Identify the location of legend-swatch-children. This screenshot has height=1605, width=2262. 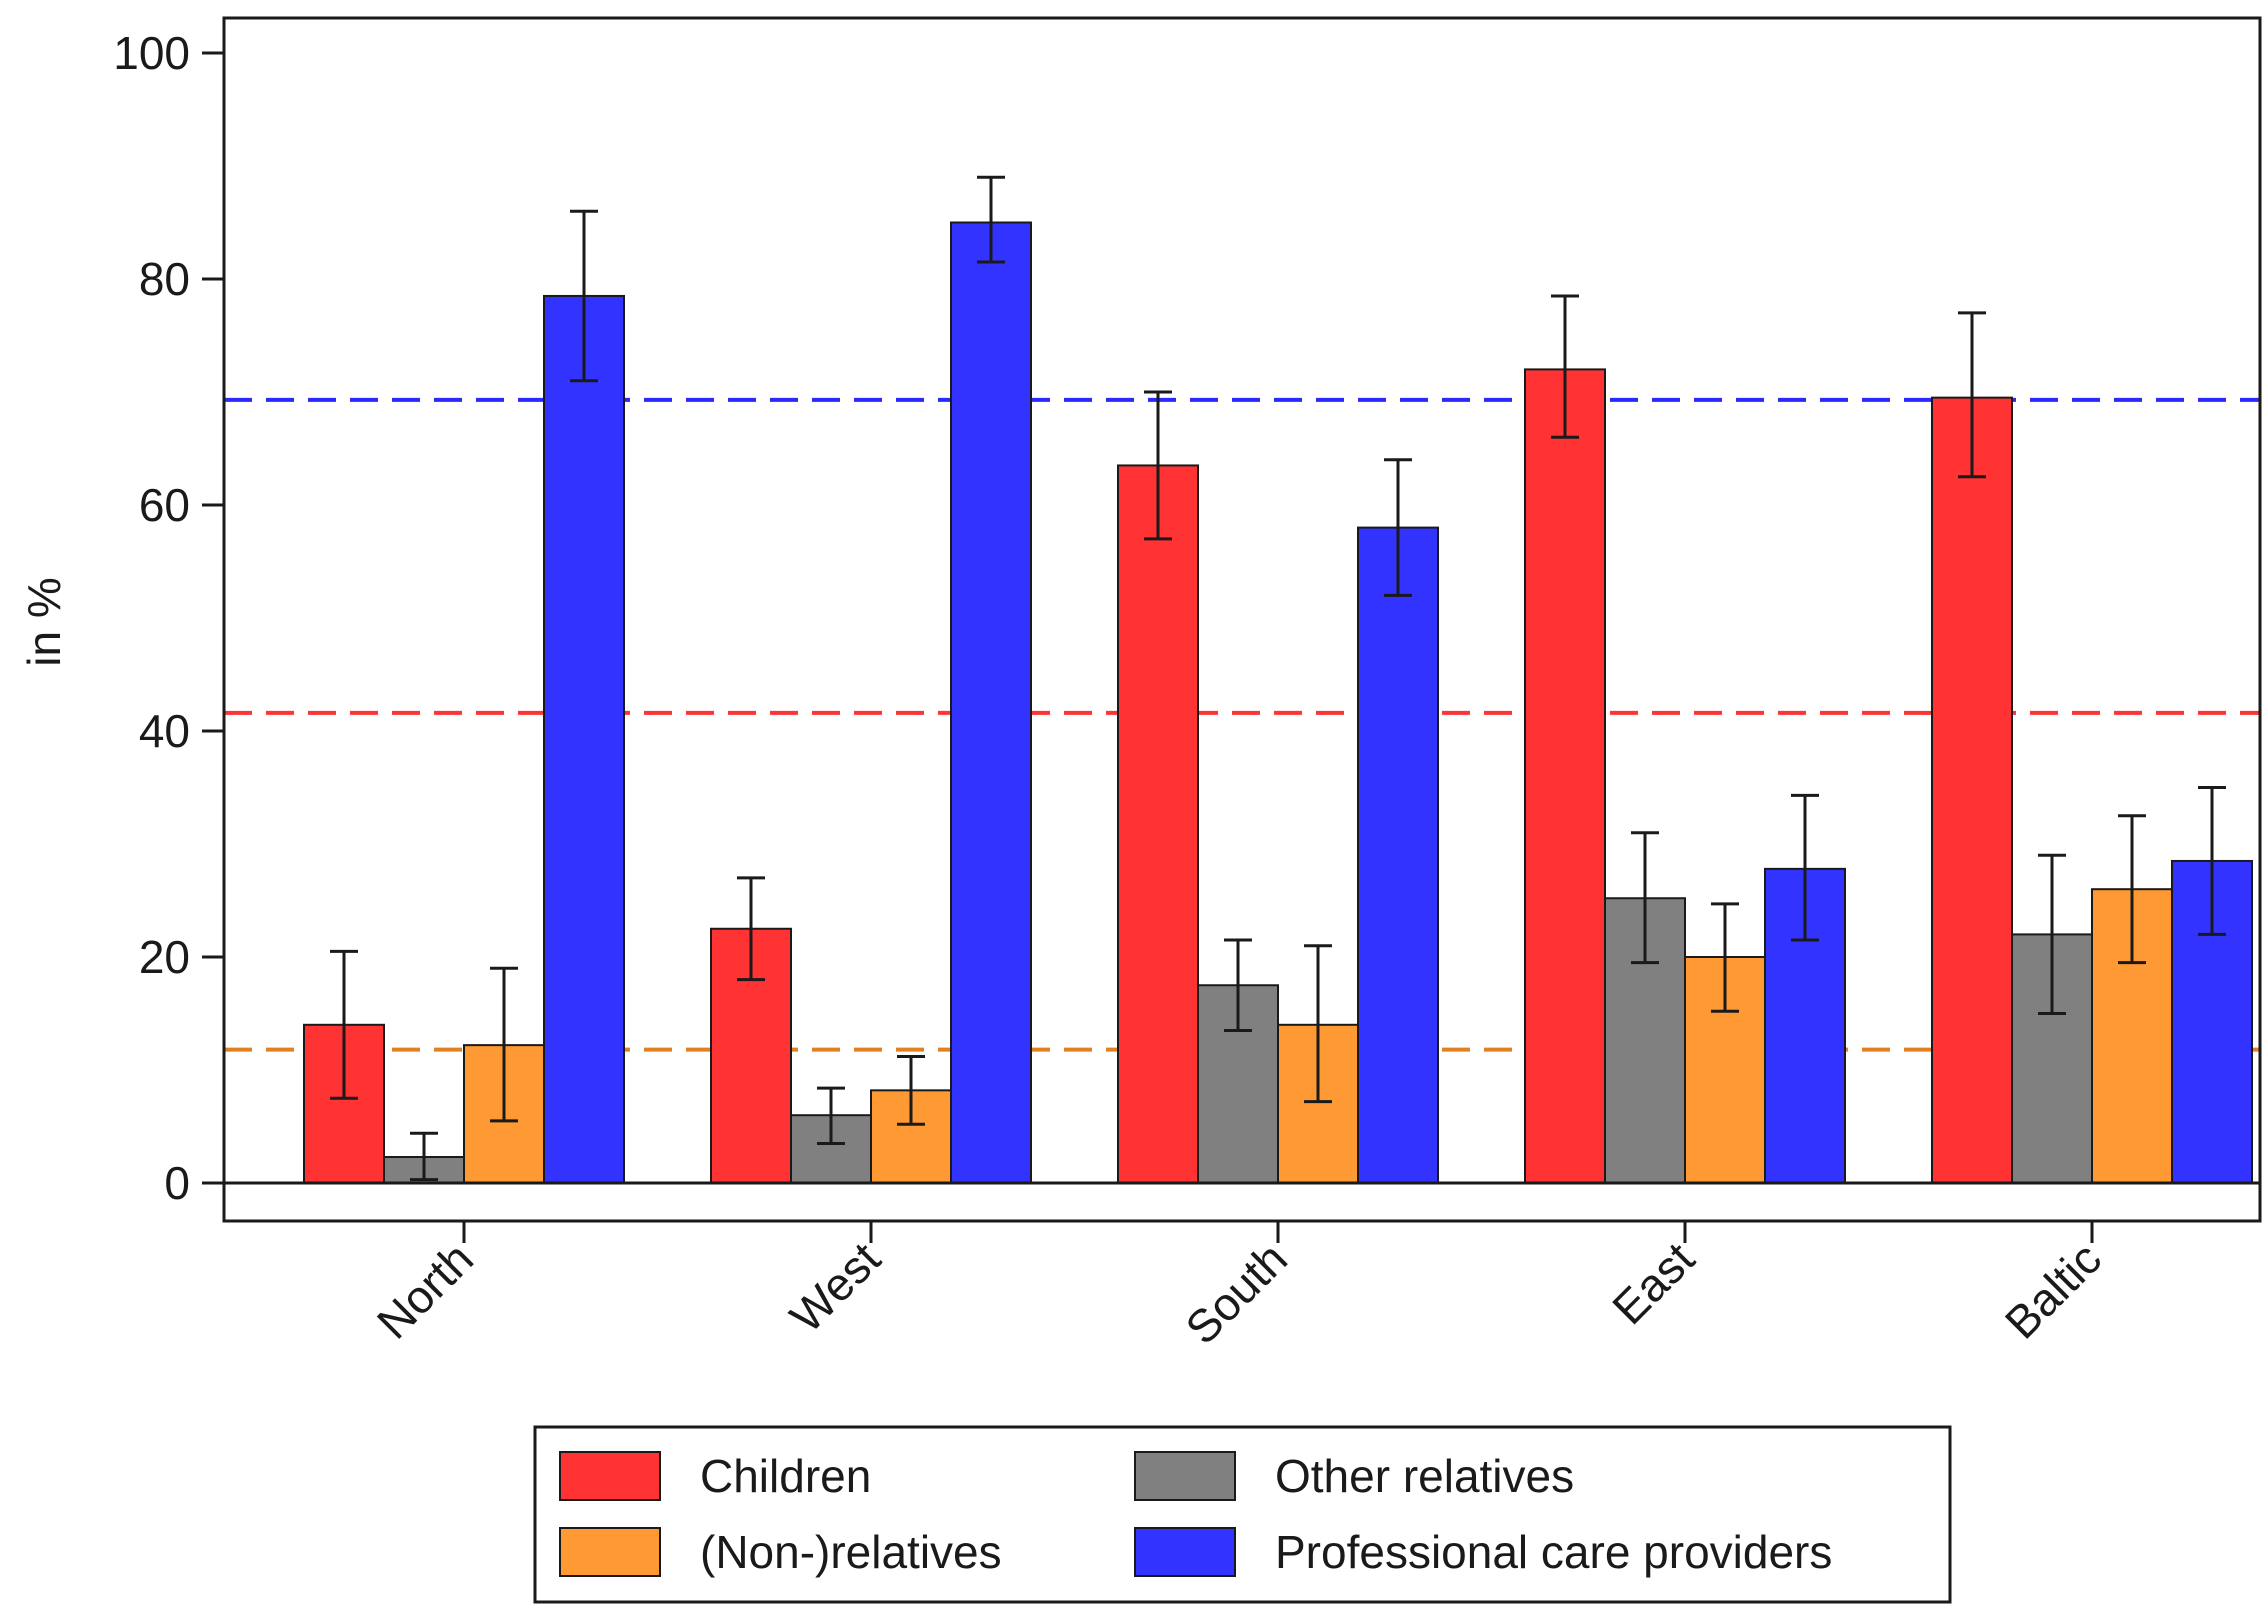
(610, 1476).